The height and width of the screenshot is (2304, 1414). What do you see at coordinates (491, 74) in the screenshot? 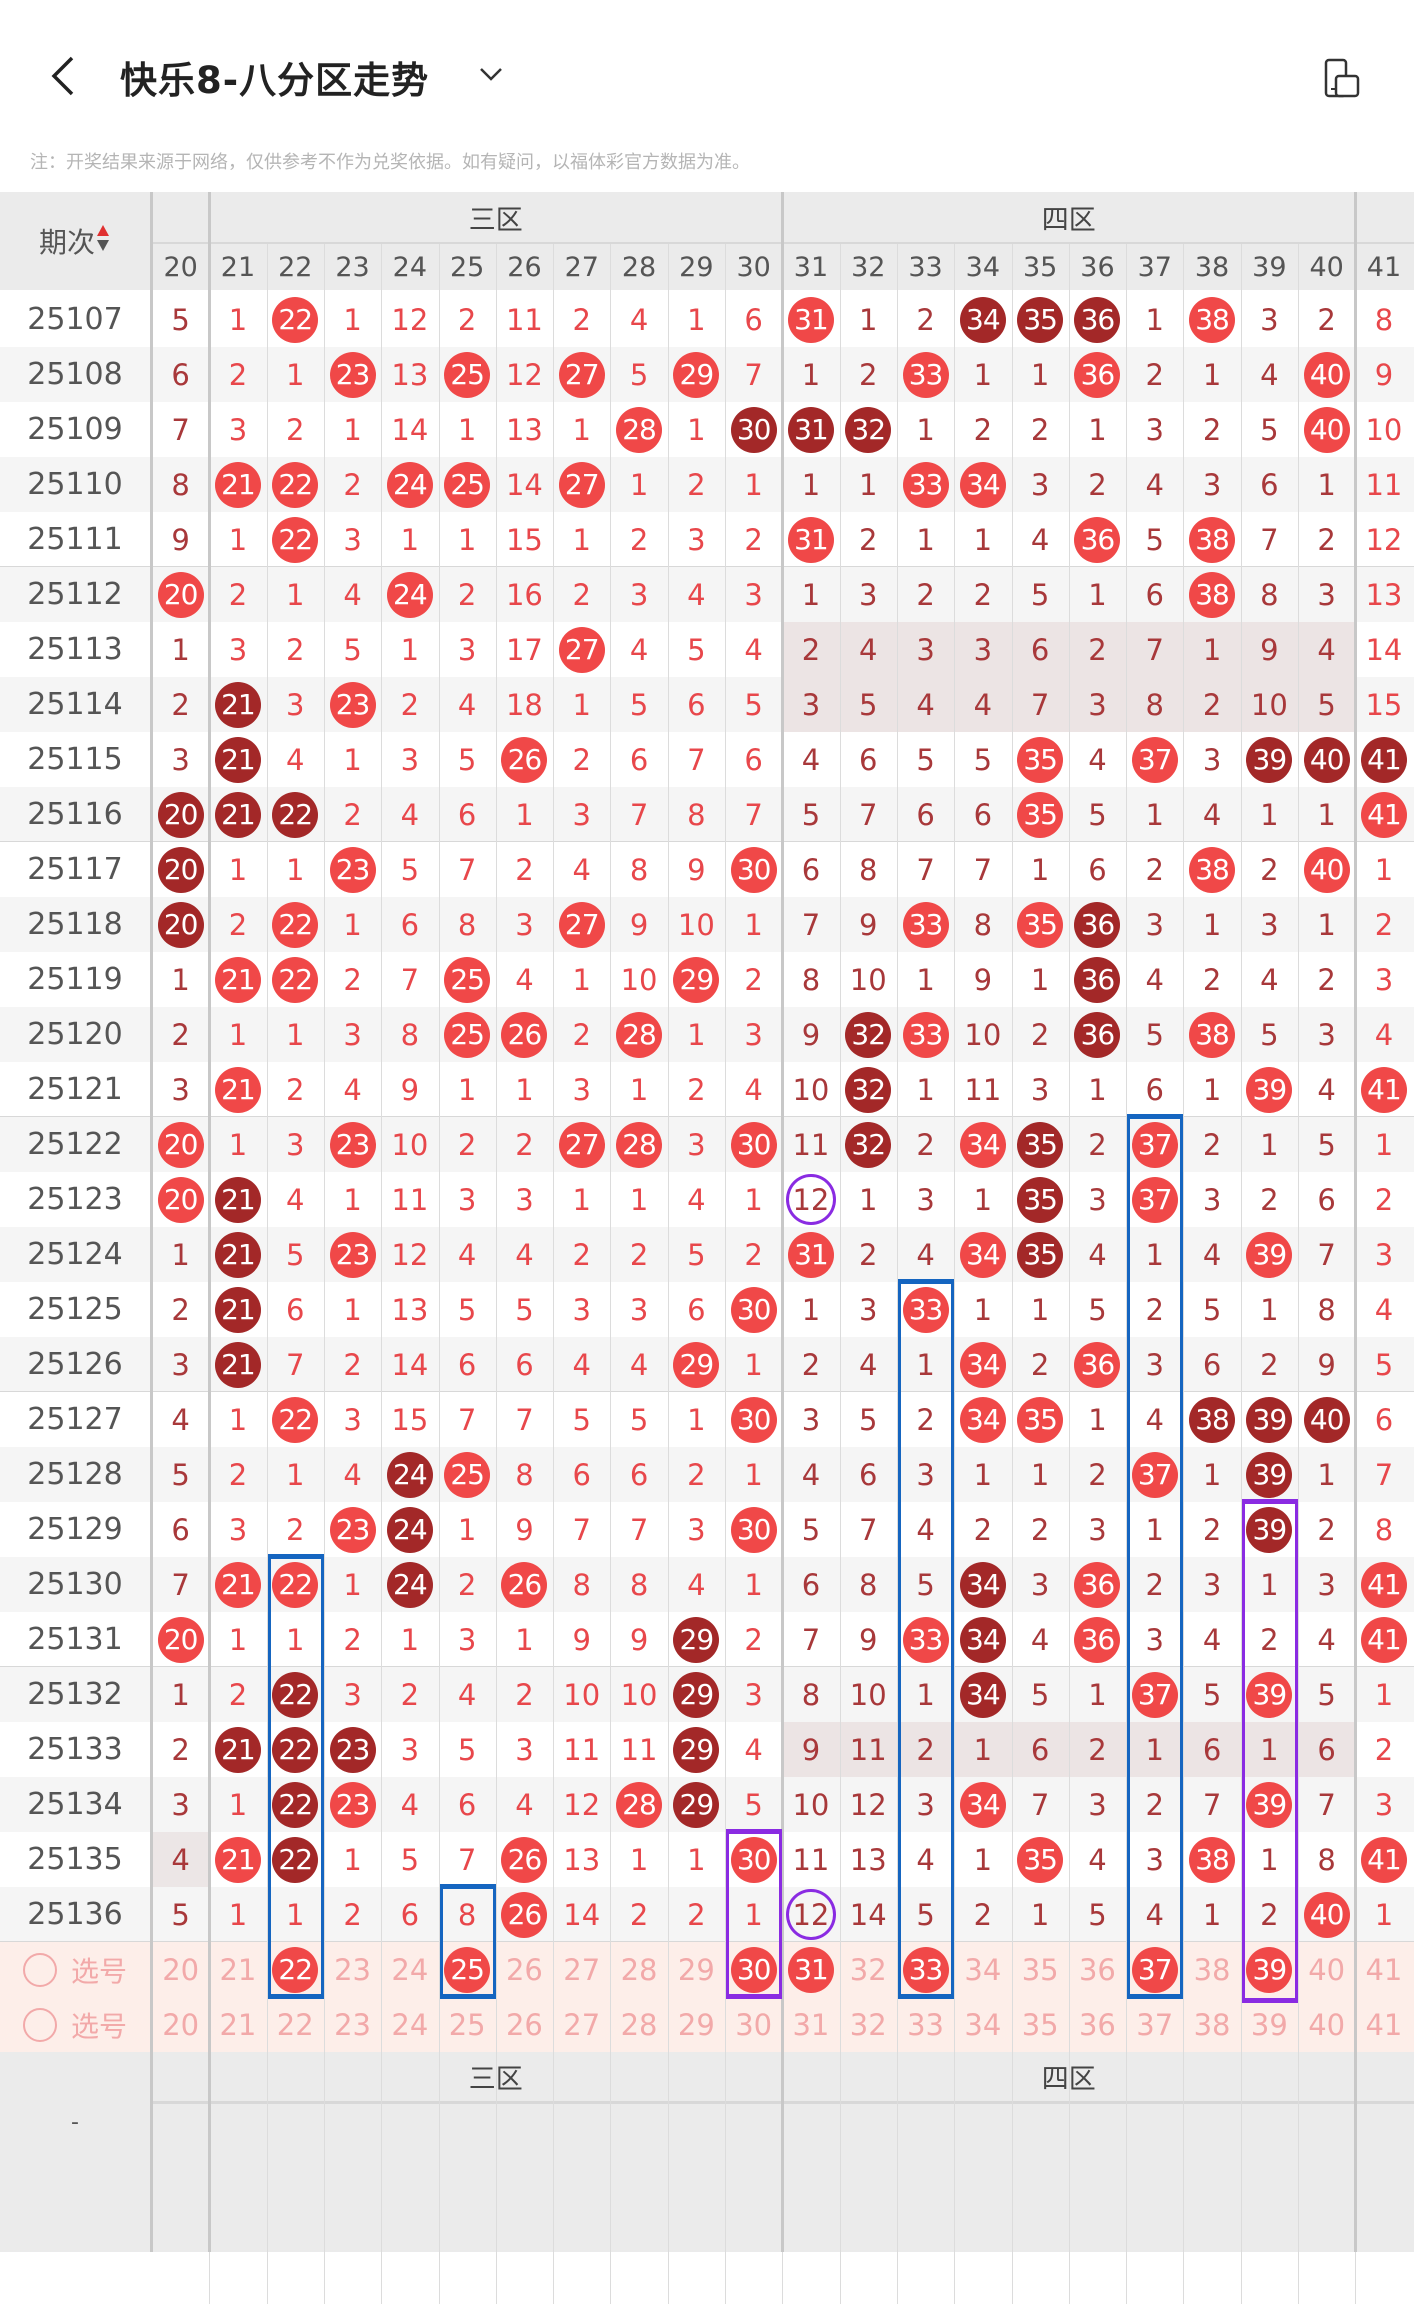
I see `chevron-down-icon` at bounding box center [491, 74].